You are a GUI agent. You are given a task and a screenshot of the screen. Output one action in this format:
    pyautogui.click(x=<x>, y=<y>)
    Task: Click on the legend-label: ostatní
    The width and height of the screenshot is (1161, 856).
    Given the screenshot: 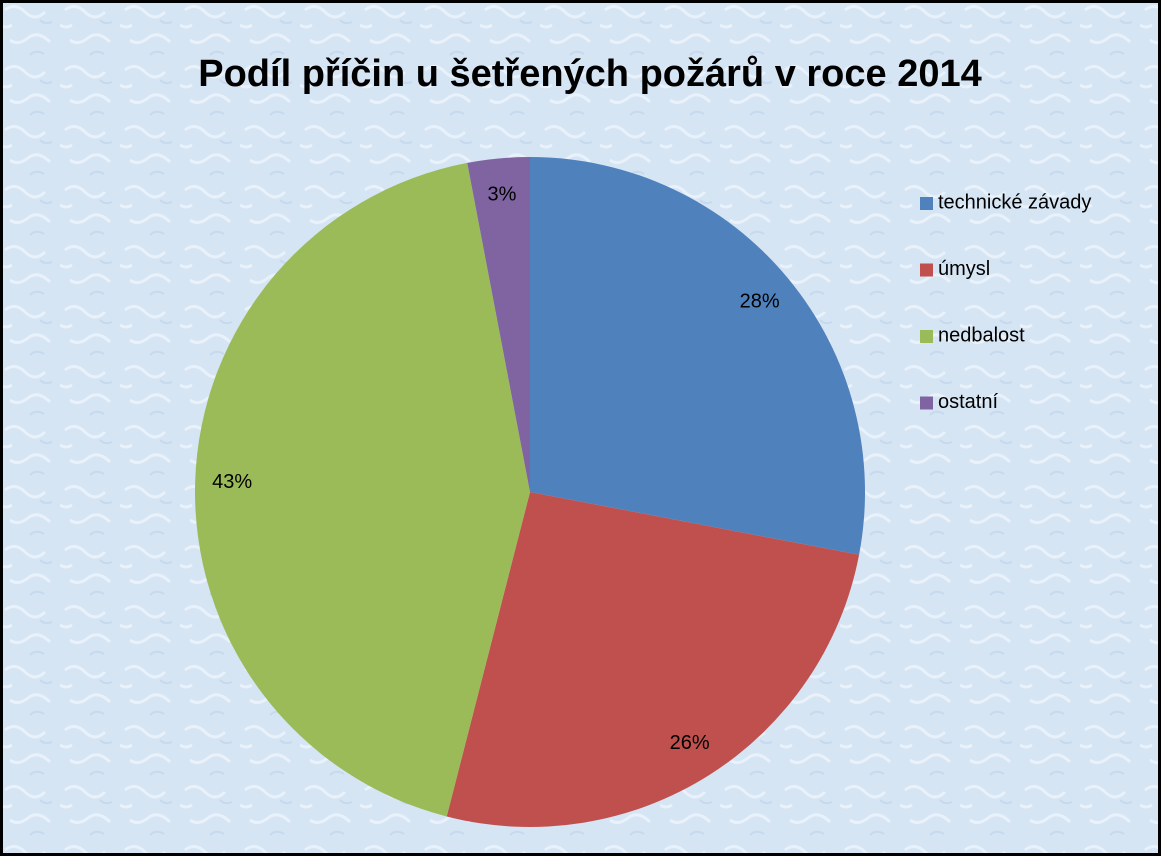 What is the action you would take?
    pyautogui.click(x=968, y=402)
    